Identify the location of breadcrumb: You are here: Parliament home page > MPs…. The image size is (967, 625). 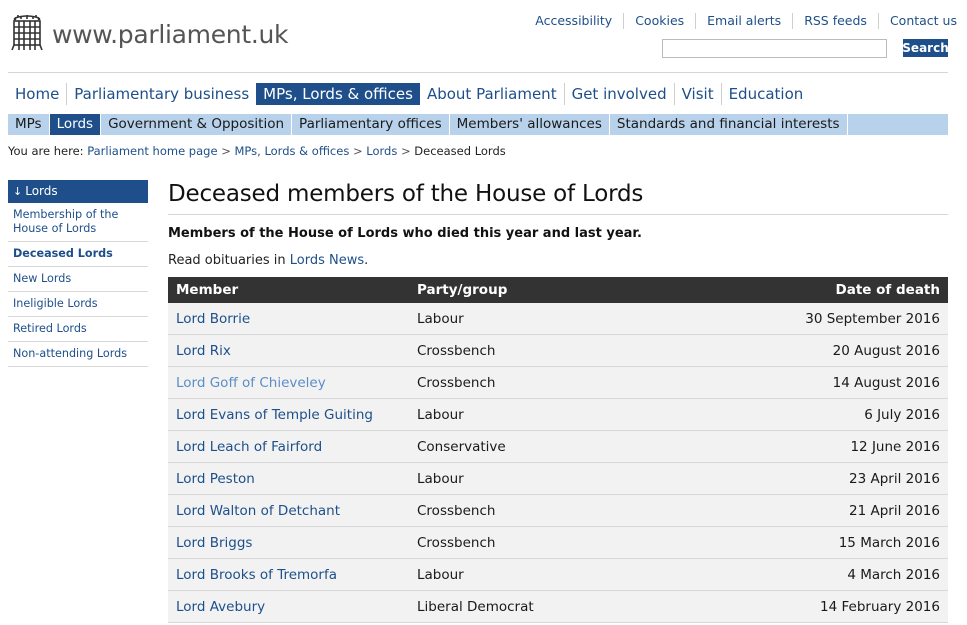
(257, 151).